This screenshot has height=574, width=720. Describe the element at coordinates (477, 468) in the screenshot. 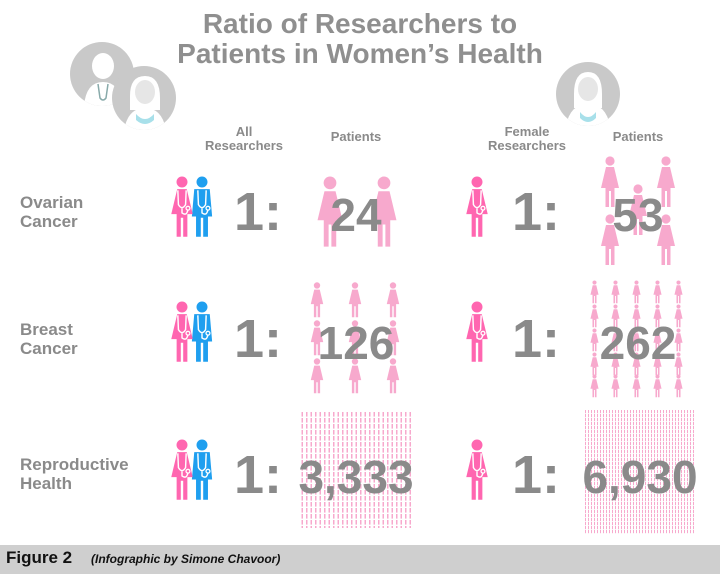

I see `female-researcher-reproductive` at that location.